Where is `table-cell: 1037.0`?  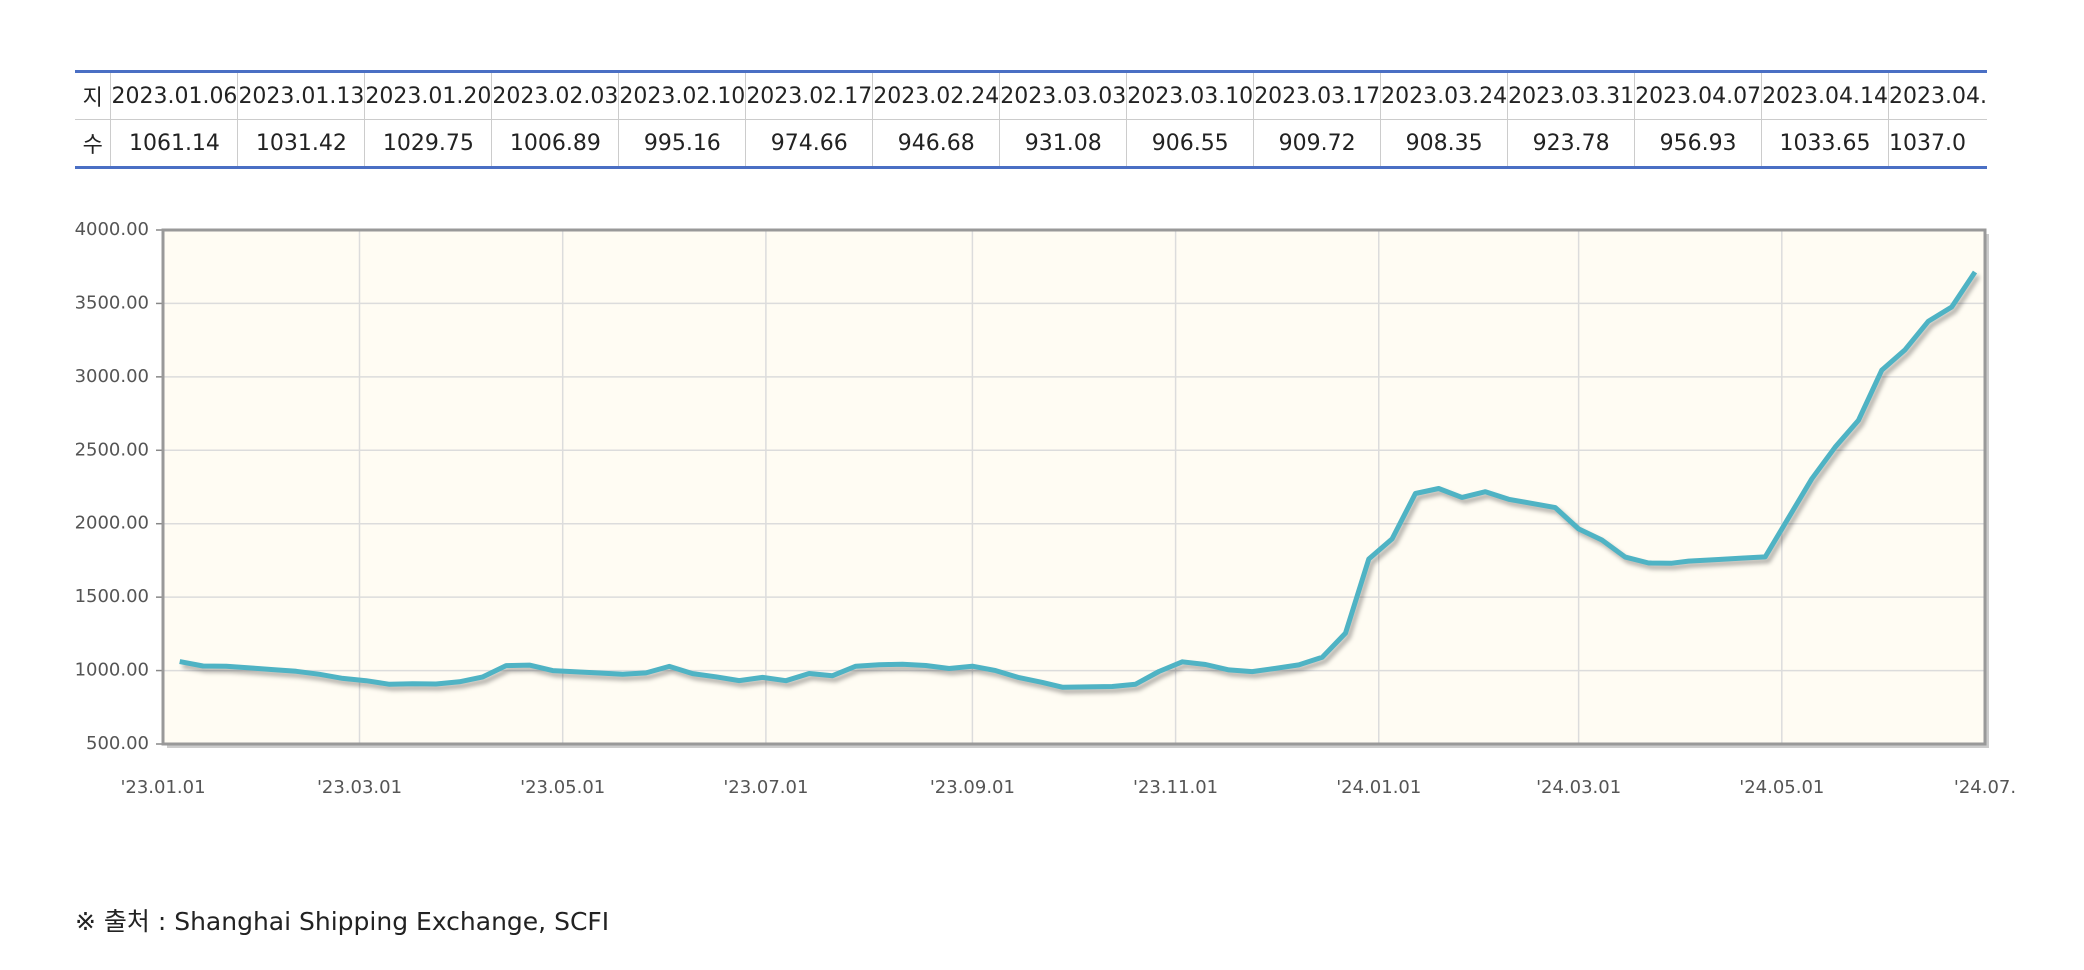 table-cell: 1037.0 is located at coordinates (1937, 142).